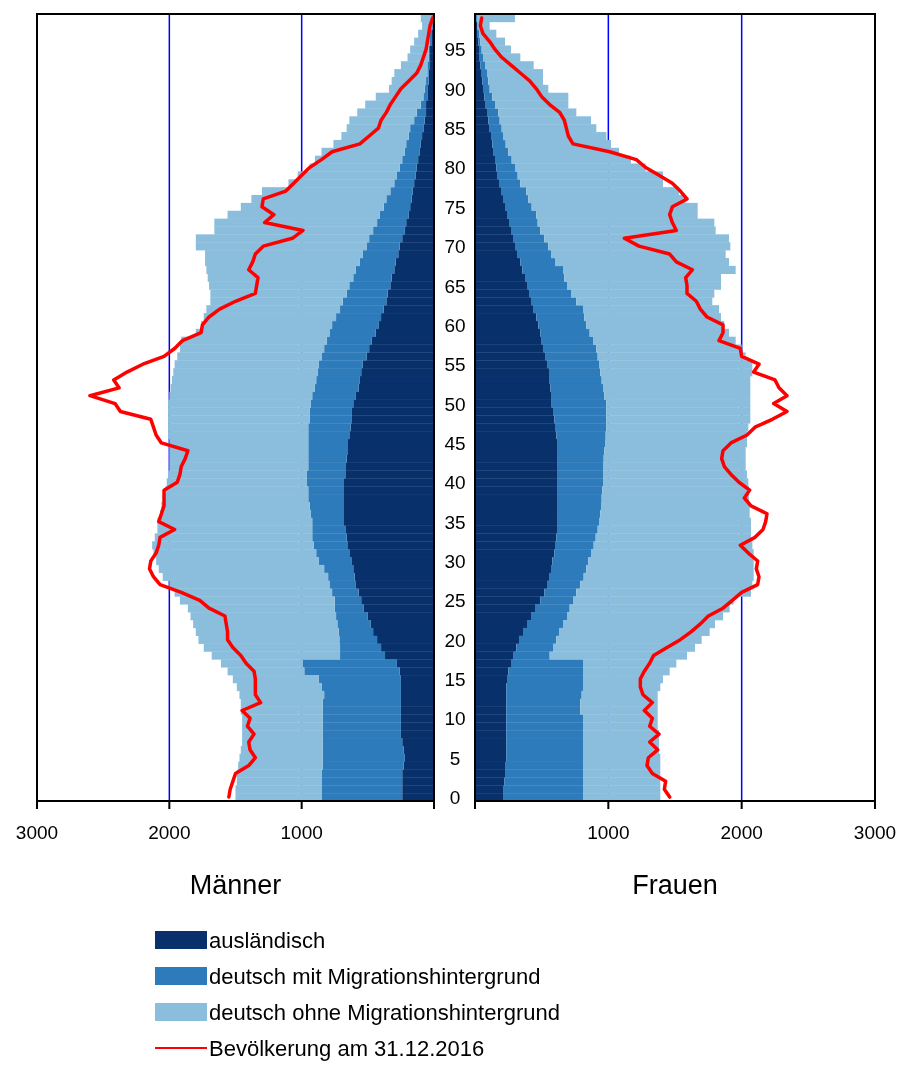 This screenshot has height=1070, width=898. What do you see at coordinates (267, 940) in the screenshot?
I see `legend-label: ausländisch` at bounding box center [267, 940].